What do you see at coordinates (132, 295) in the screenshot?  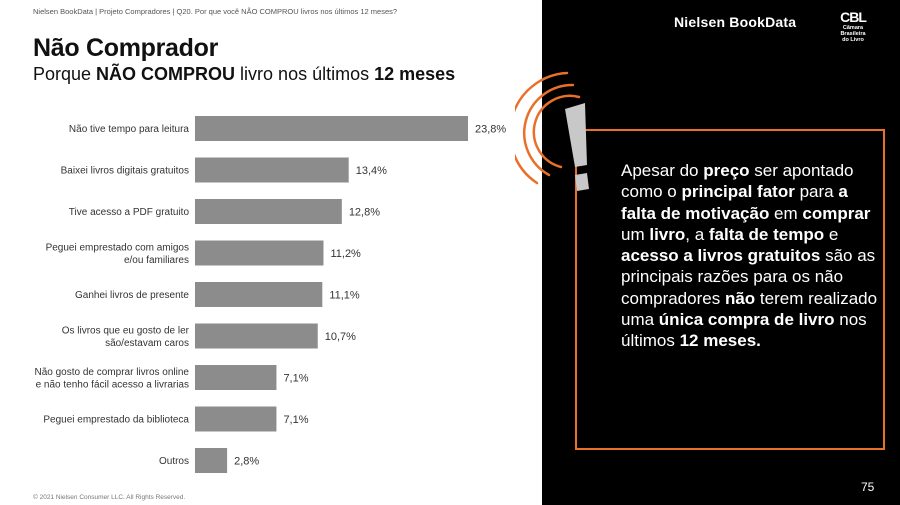 I see `category-label: Ganhei livros de presente` at bounding box center [132, 295].